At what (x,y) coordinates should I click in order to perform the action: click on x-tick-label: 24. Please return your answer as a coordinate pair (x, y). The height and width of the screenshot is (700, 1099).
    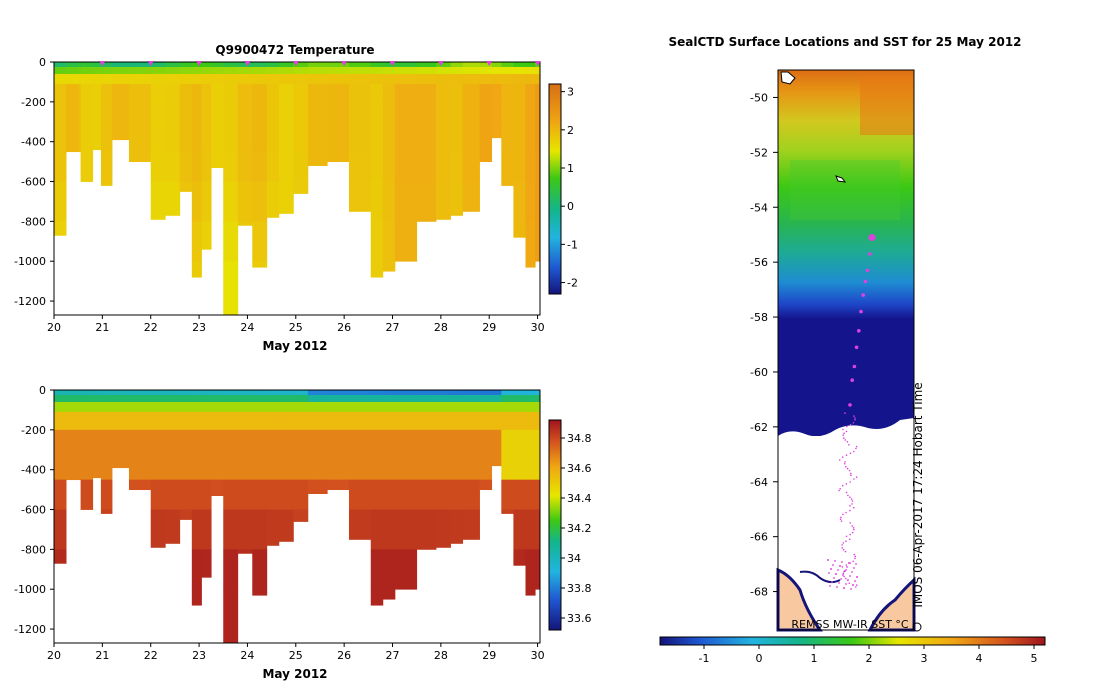
    Looking at the image, I should click on (247, 327).